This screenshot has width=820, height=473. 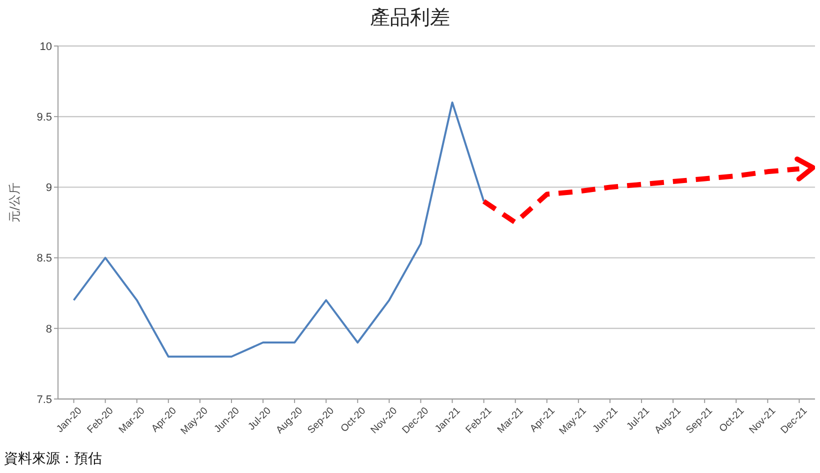 I want to click on y-tick-label: 7.5, so click(x=44, y=400).